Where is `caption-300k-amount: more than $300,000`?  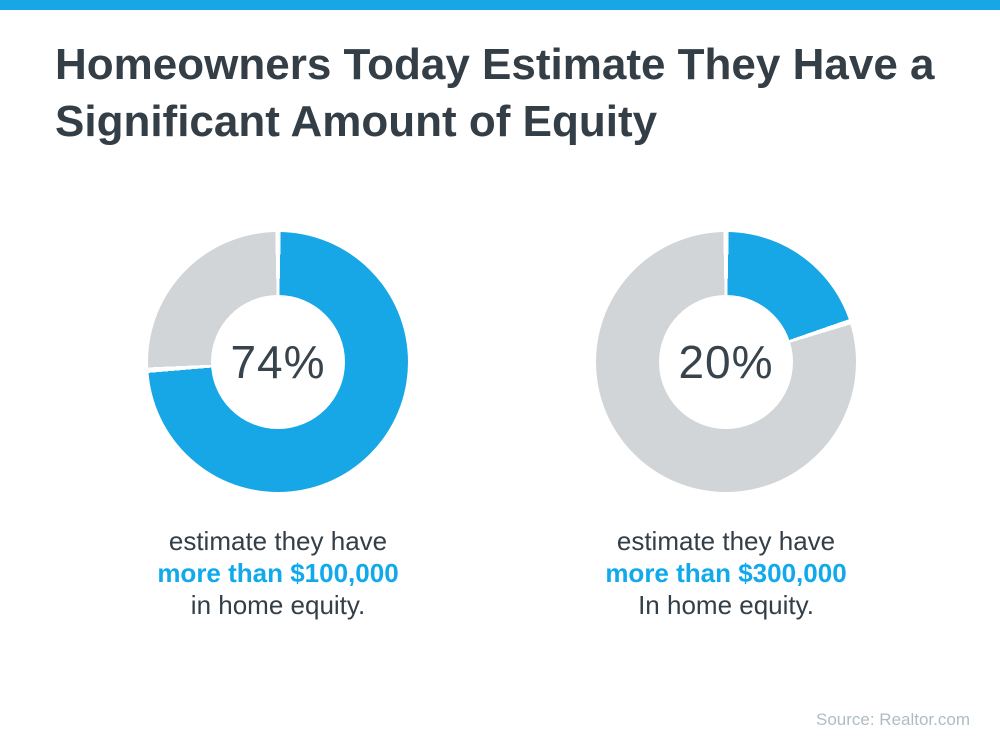 caption-300k-amount: more than $300,000 is located at coordinates (726, 573).